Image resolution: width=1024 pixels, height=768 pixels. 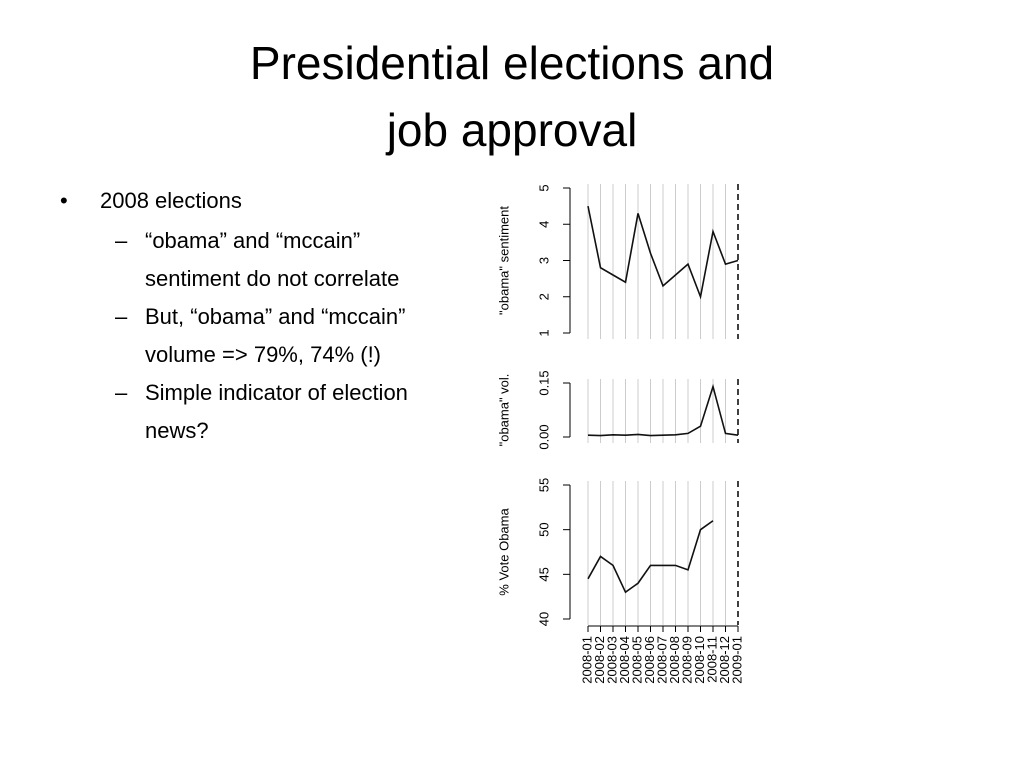 I want to click on bullet-text: “obama” and “mccain”, so click(x=253, y=240).